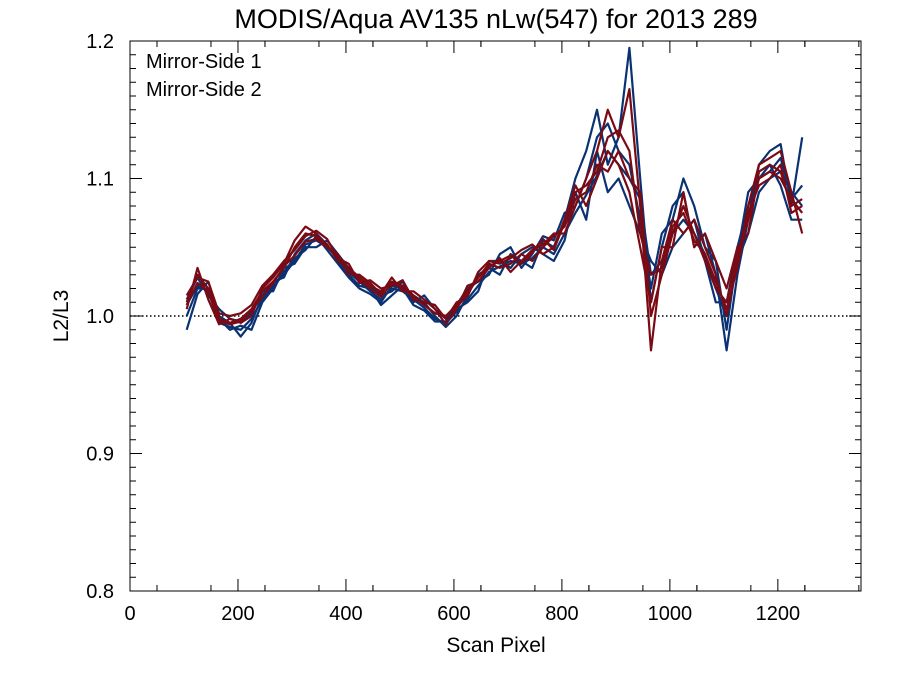 Image resolution: width=900 pixels, height=675 pixels. Describe the element at coordinates (778, 614) in the screenshot. I see `x-tick-label: 1200` at that location.